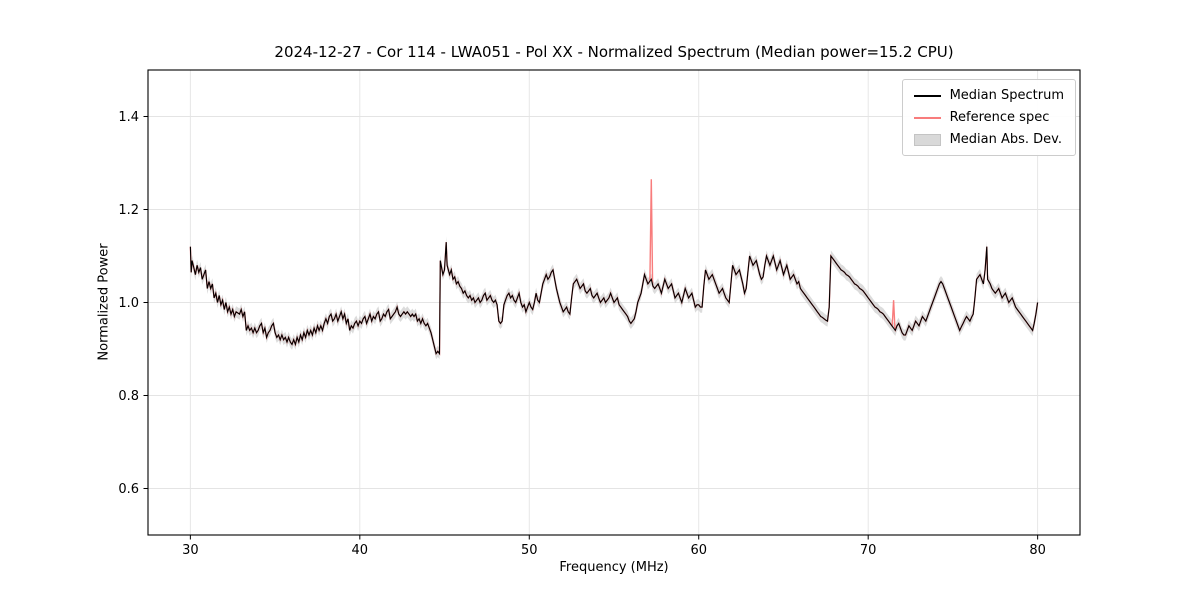 Image resolution: width=1200 pixels, height=600 pixels. What do you see at coordinates (927, 139) in the screenshot?
I see `legend-patch-swatch` at bounding box center [927, 139].